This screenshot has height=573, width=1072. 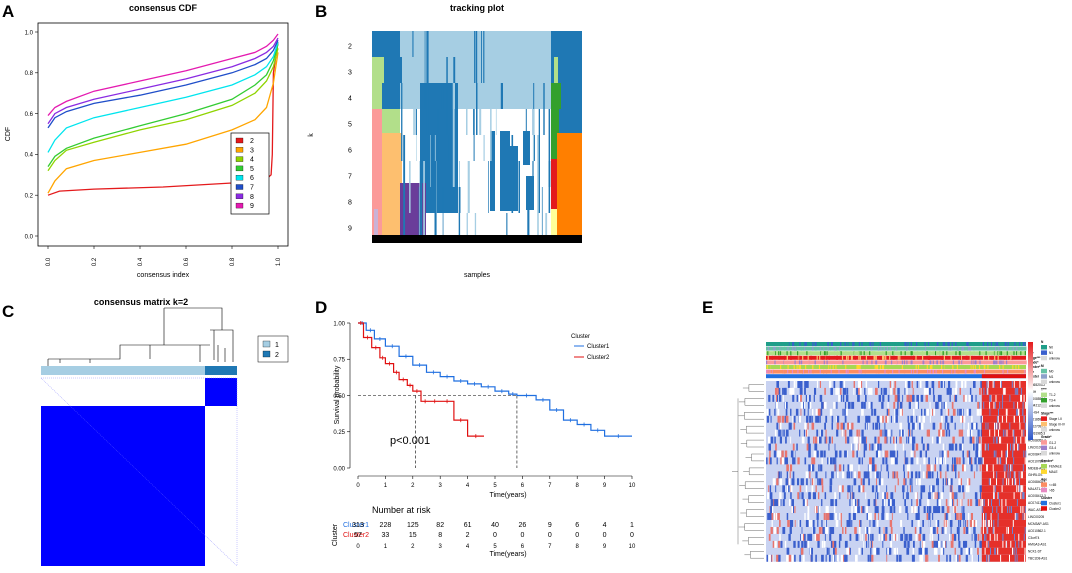 I want to click on survival-ytick-label: 0.50, so click(x=339, y=397).